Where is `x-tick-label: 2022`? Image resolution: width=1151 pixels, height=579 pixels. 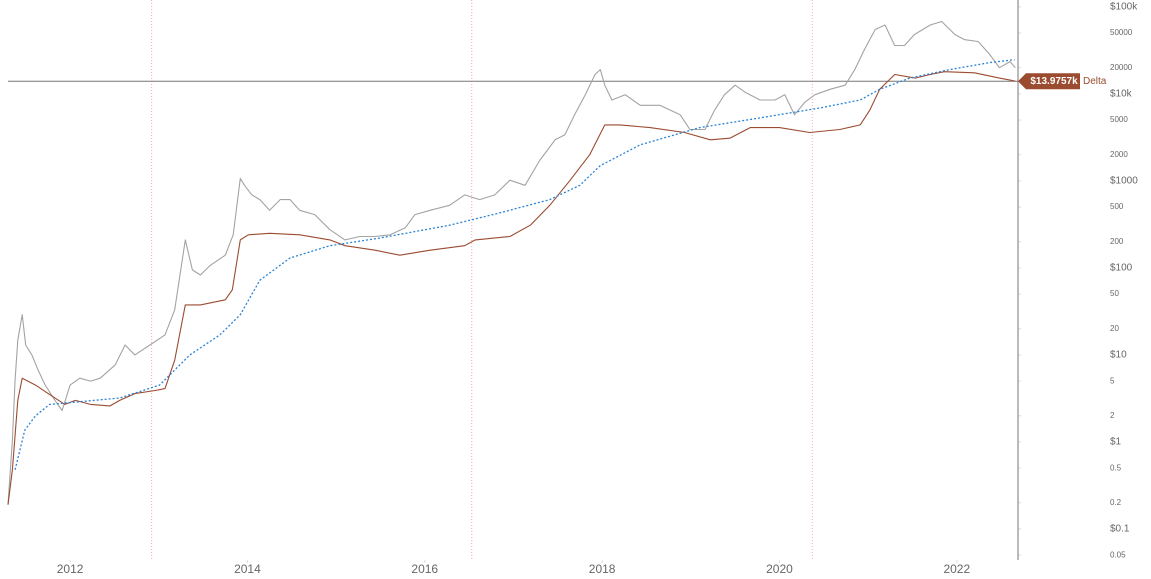
x-tick-label: 2022 is located at coordinates (956, 569).